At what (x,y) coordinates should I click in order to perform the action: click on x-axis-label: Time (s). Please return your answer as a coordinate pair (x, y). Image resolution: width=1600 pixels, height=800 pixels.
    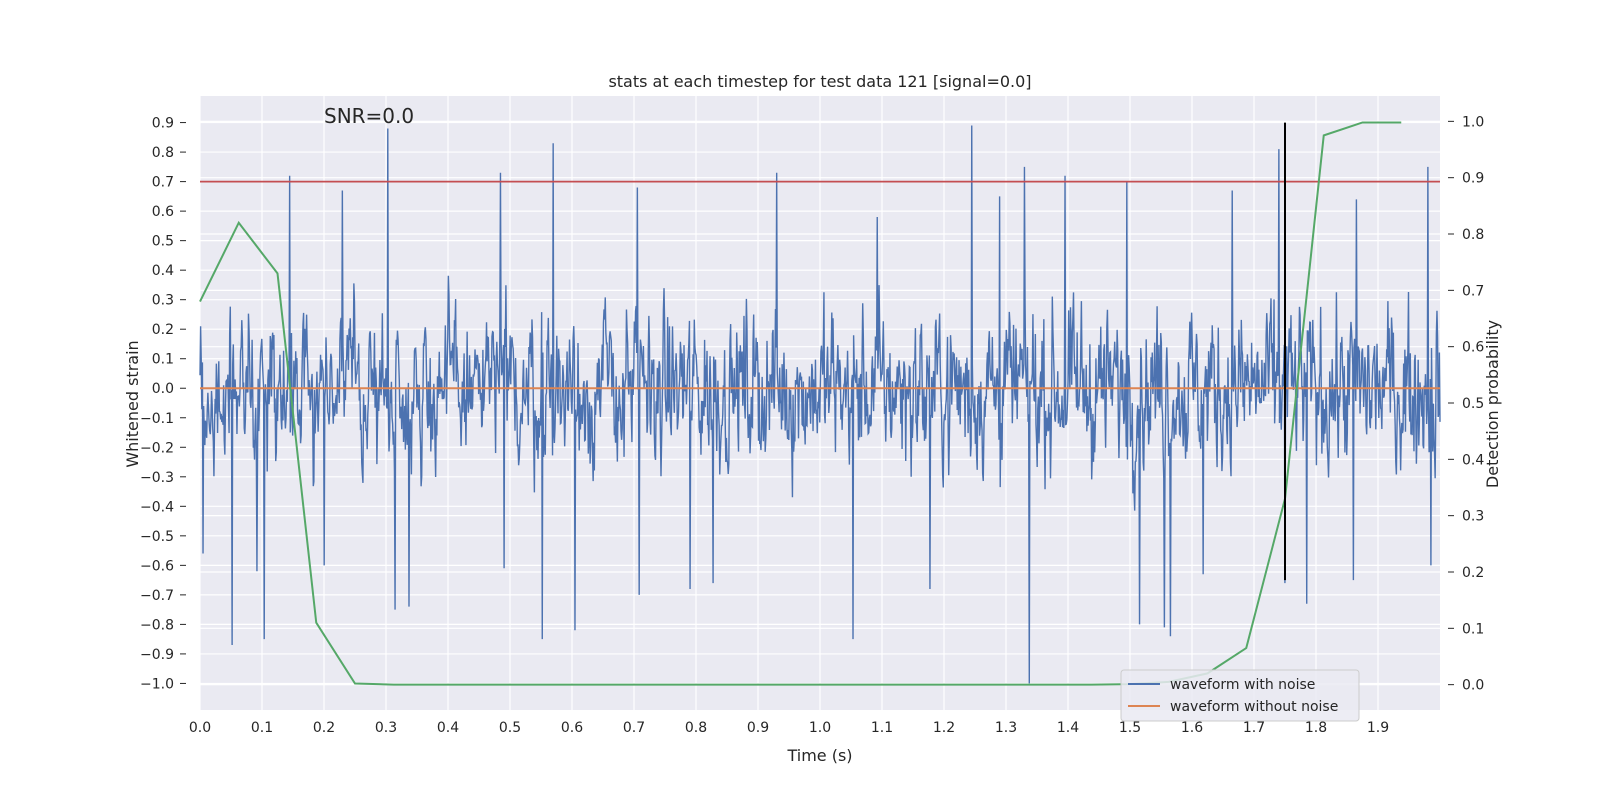
    Looking at the image, I should click on (819, 755).